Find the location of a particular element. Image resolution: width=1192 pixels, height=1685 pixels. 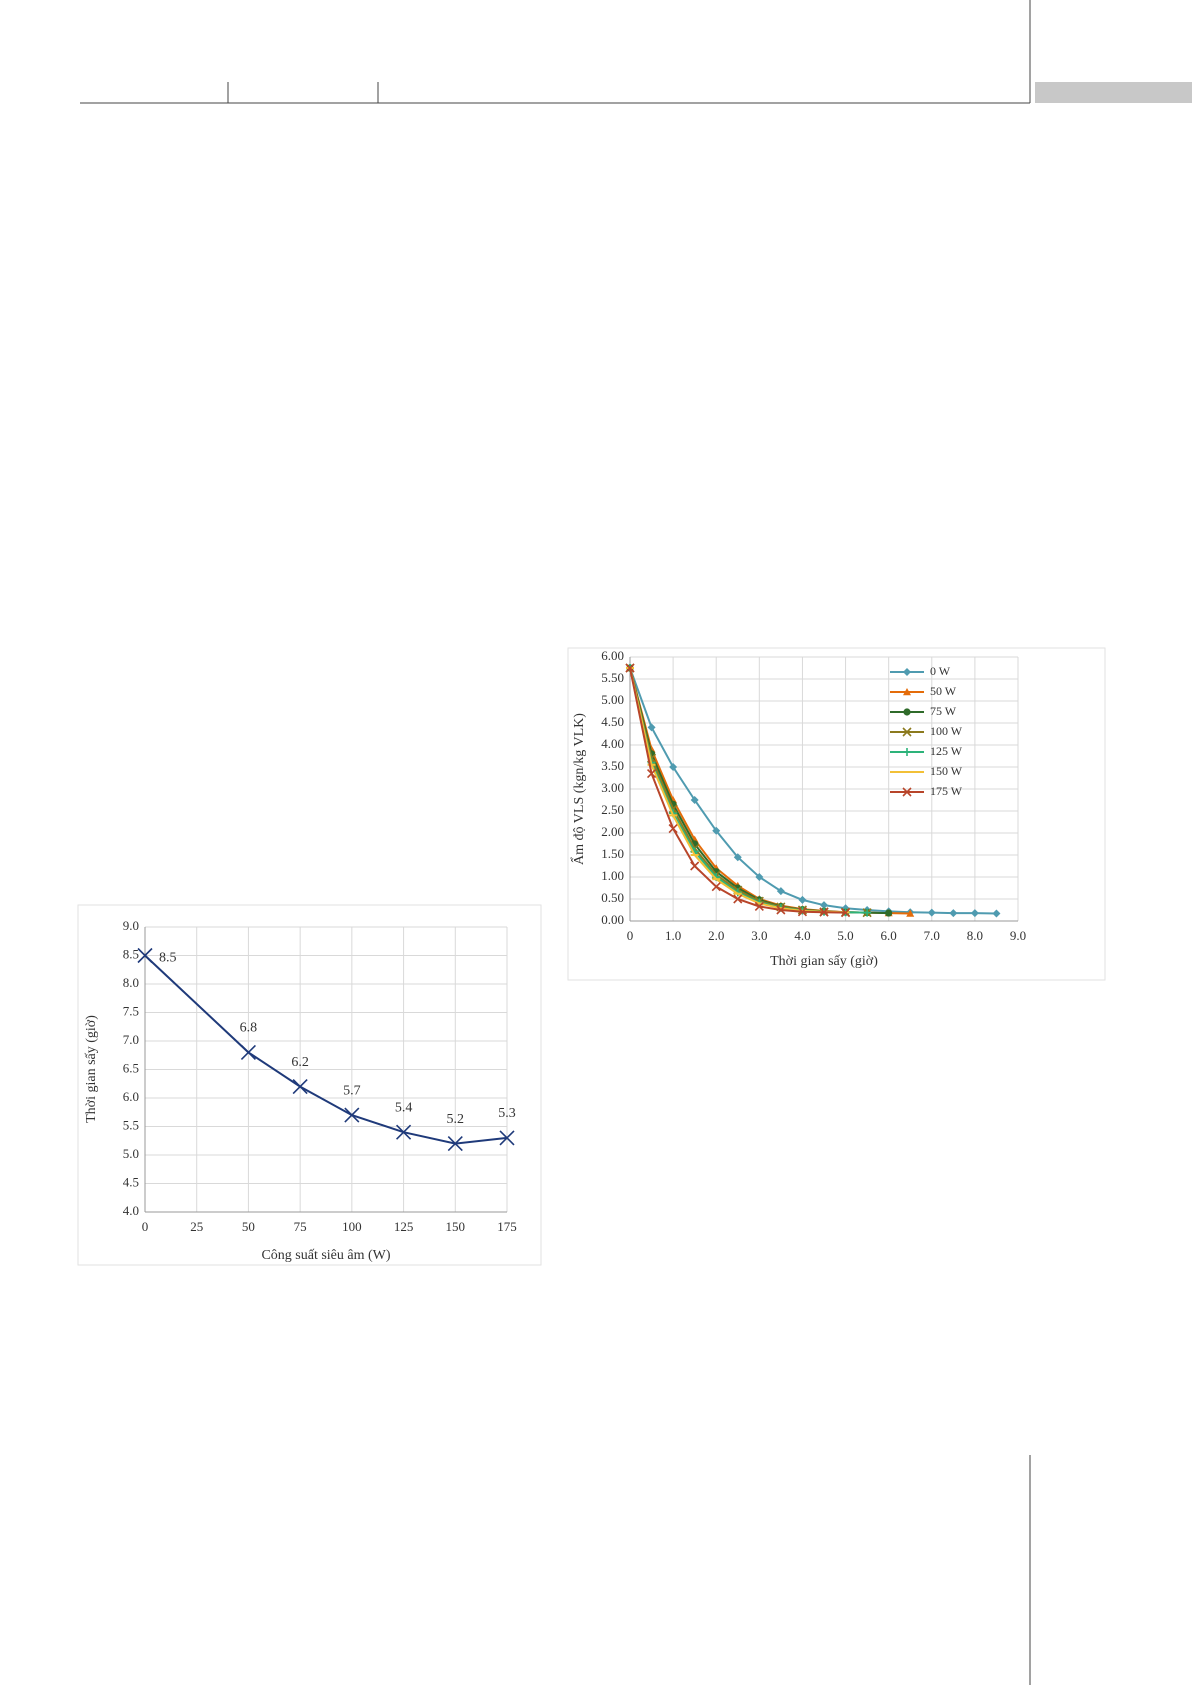

x-tick-label: 25 is located at coordinates (196, 1226).